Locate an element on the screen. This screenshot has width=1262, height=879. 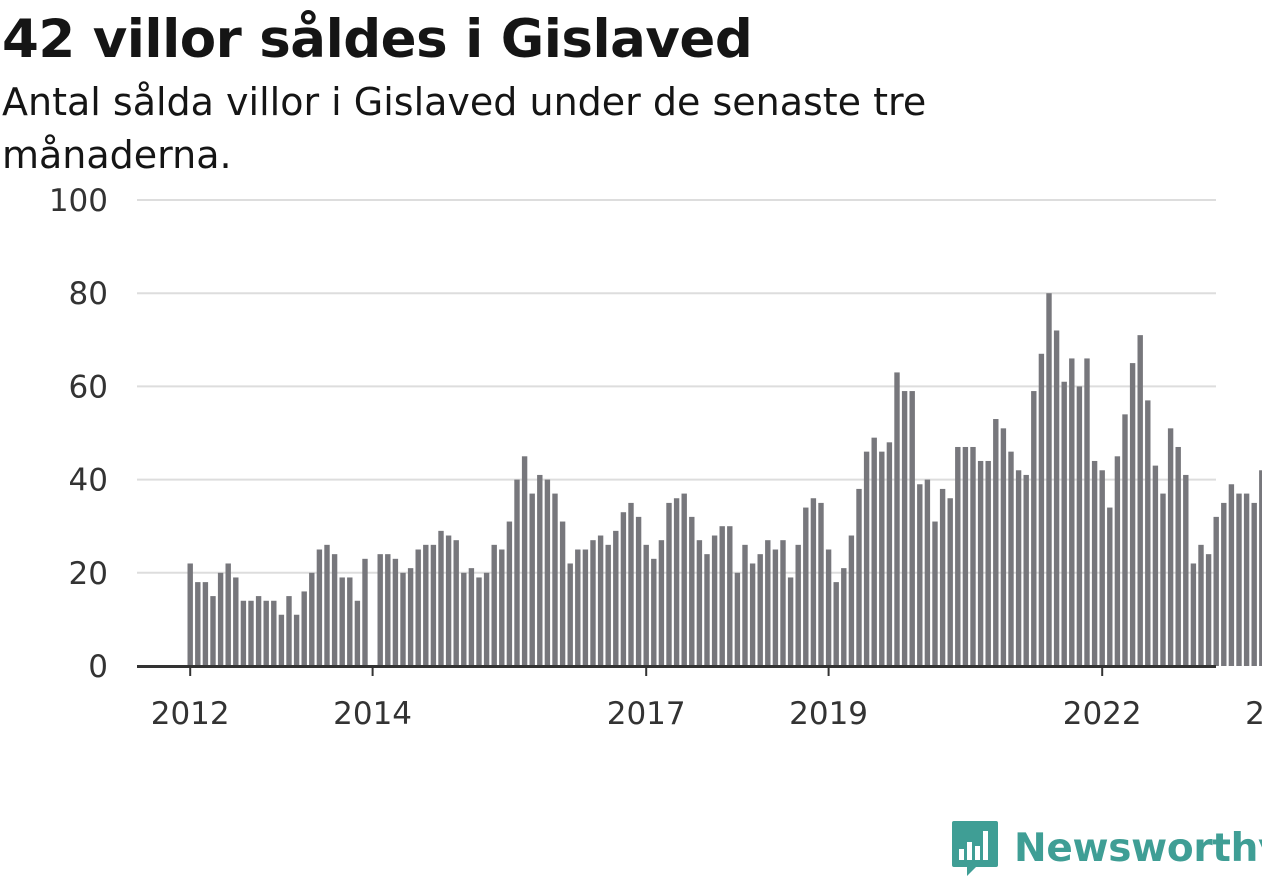
x-tick-label: 2022 is located at coordinates (1102, 714).